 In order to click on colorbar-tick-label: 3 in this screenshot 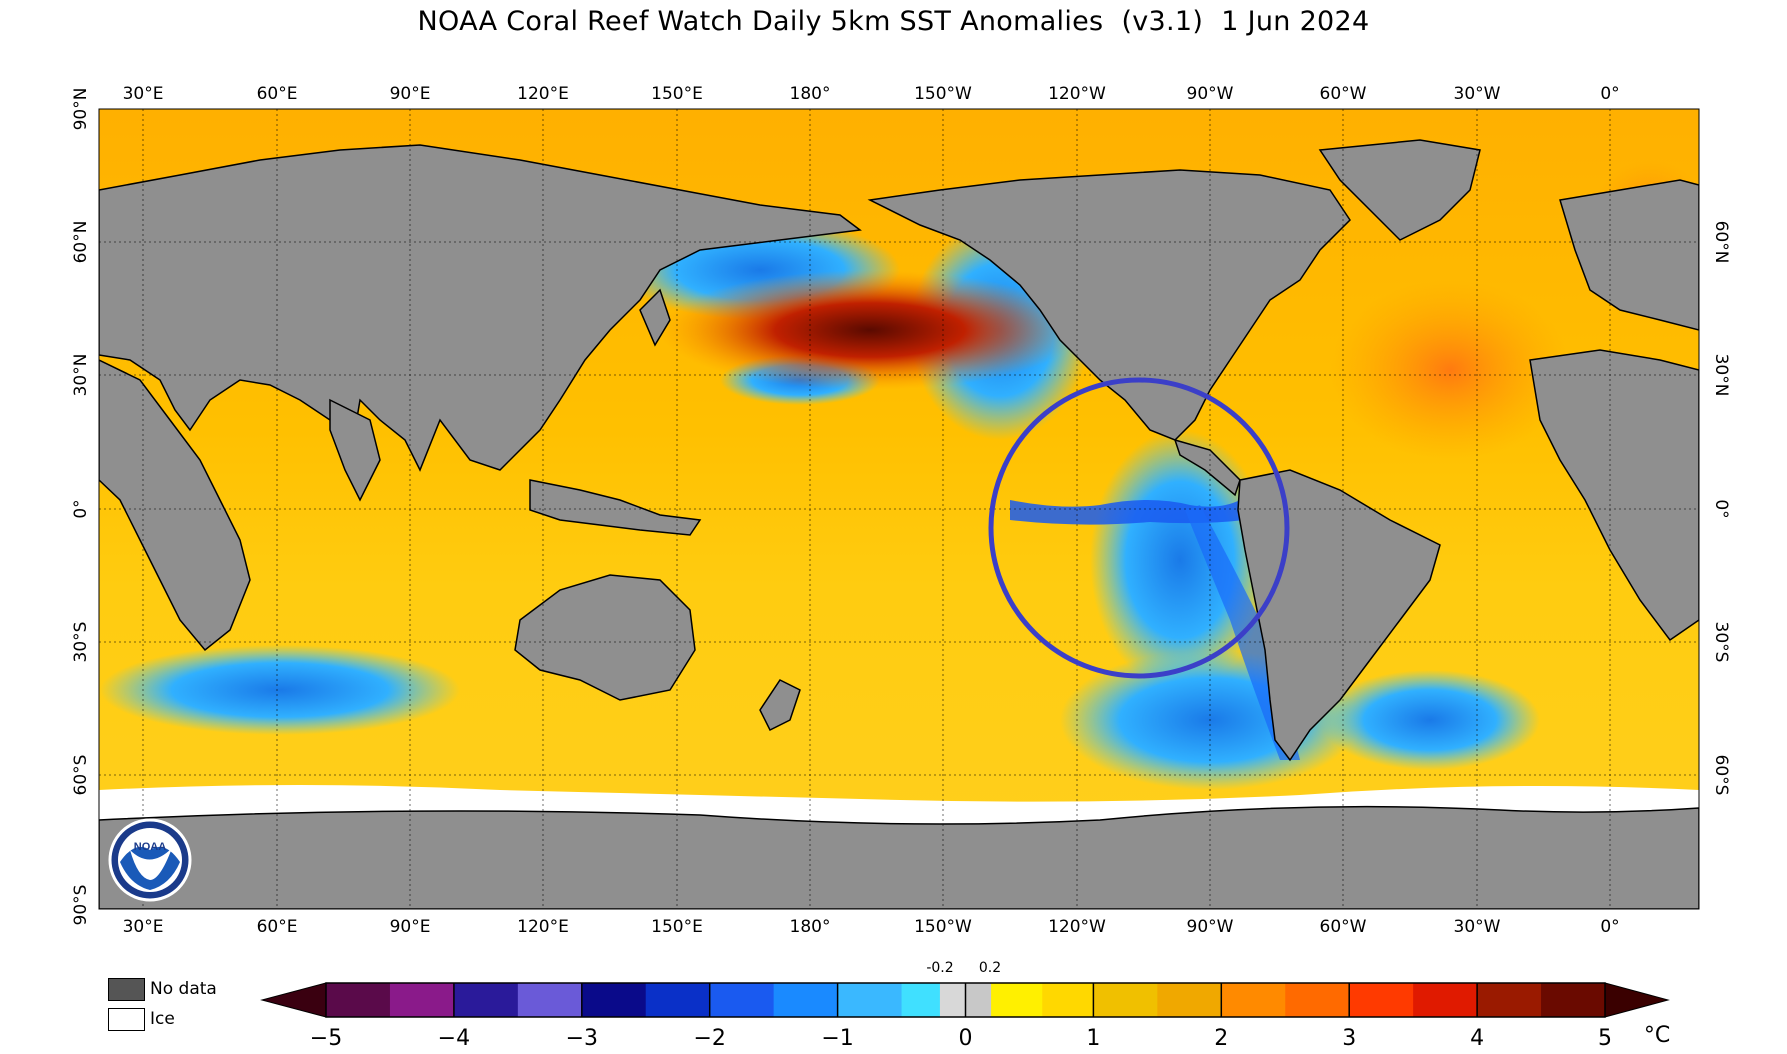, I will do `click(1349, 1038)`.